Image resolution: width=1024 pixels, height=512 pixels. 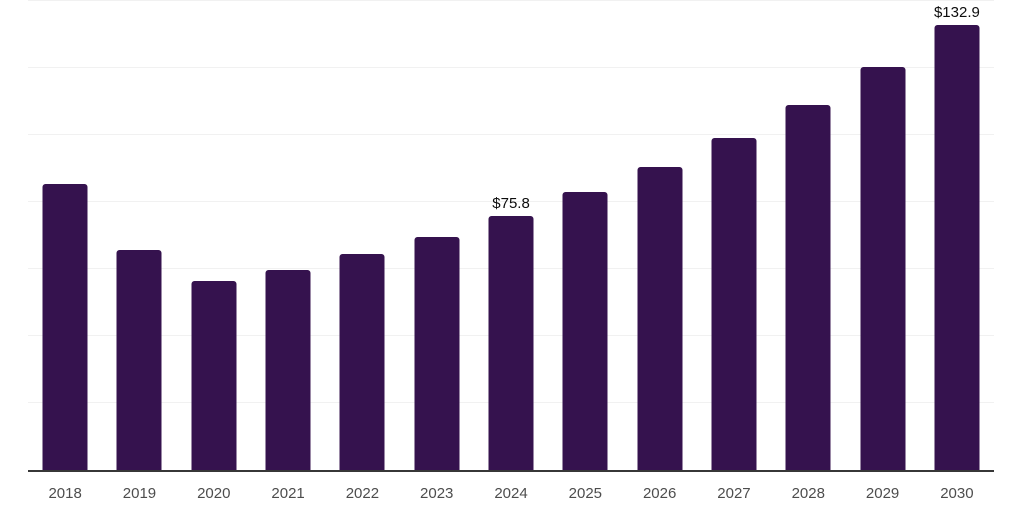 I want to click on bar-column-2028, so click(x=808, y=235).